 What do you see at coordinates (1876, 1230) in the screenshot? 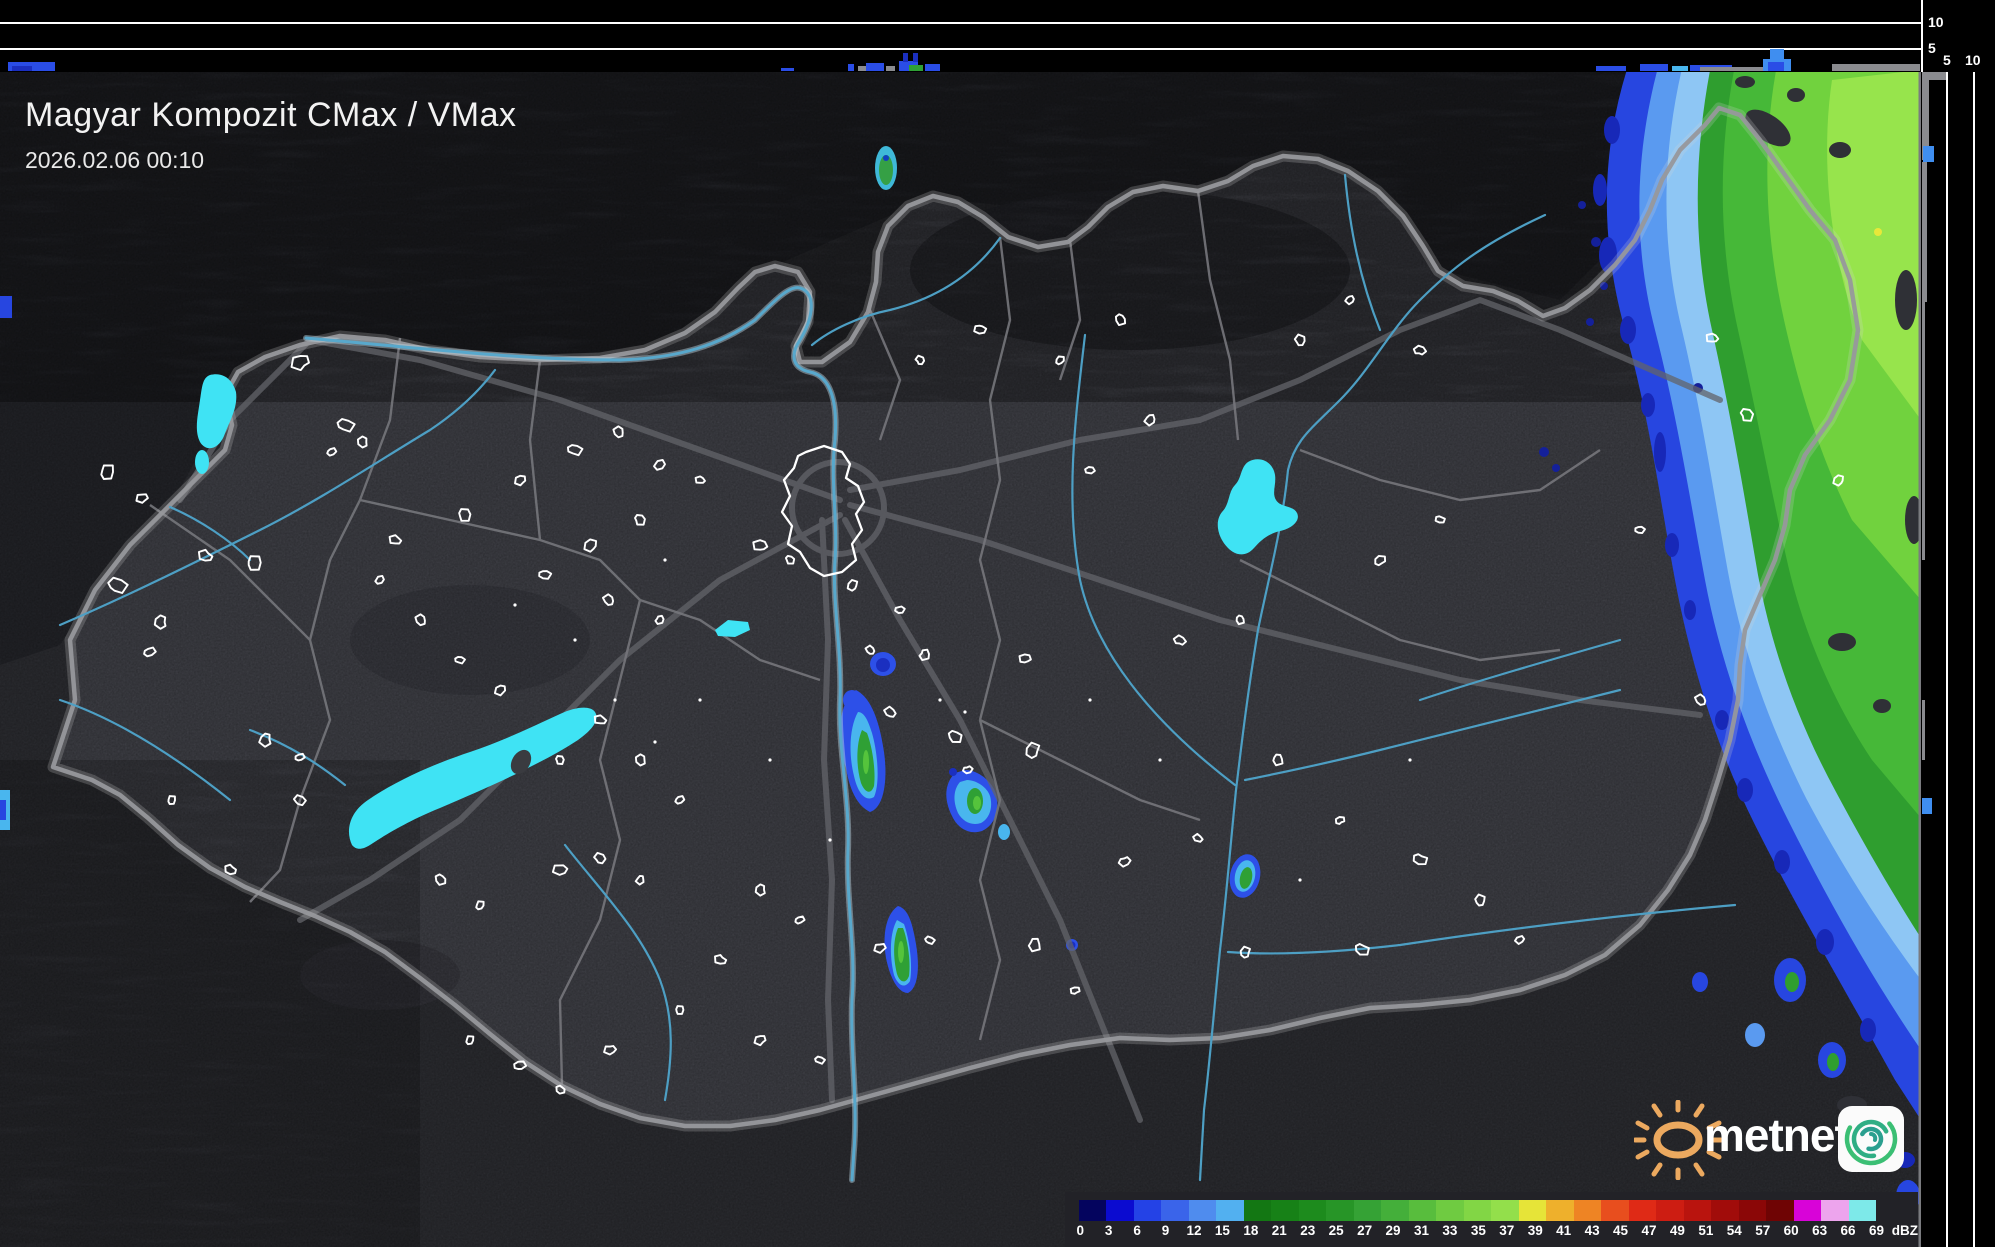
I see `colorbar-tick-label: 69` at bounding box center [1876, 1230].